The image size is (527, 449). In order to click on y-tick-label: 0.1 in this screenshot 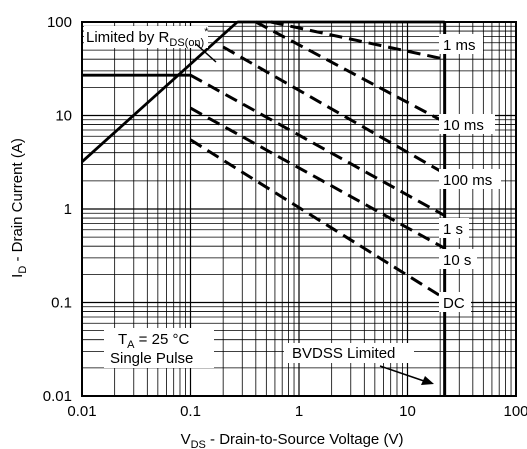, I will do `click(61, 303)`.